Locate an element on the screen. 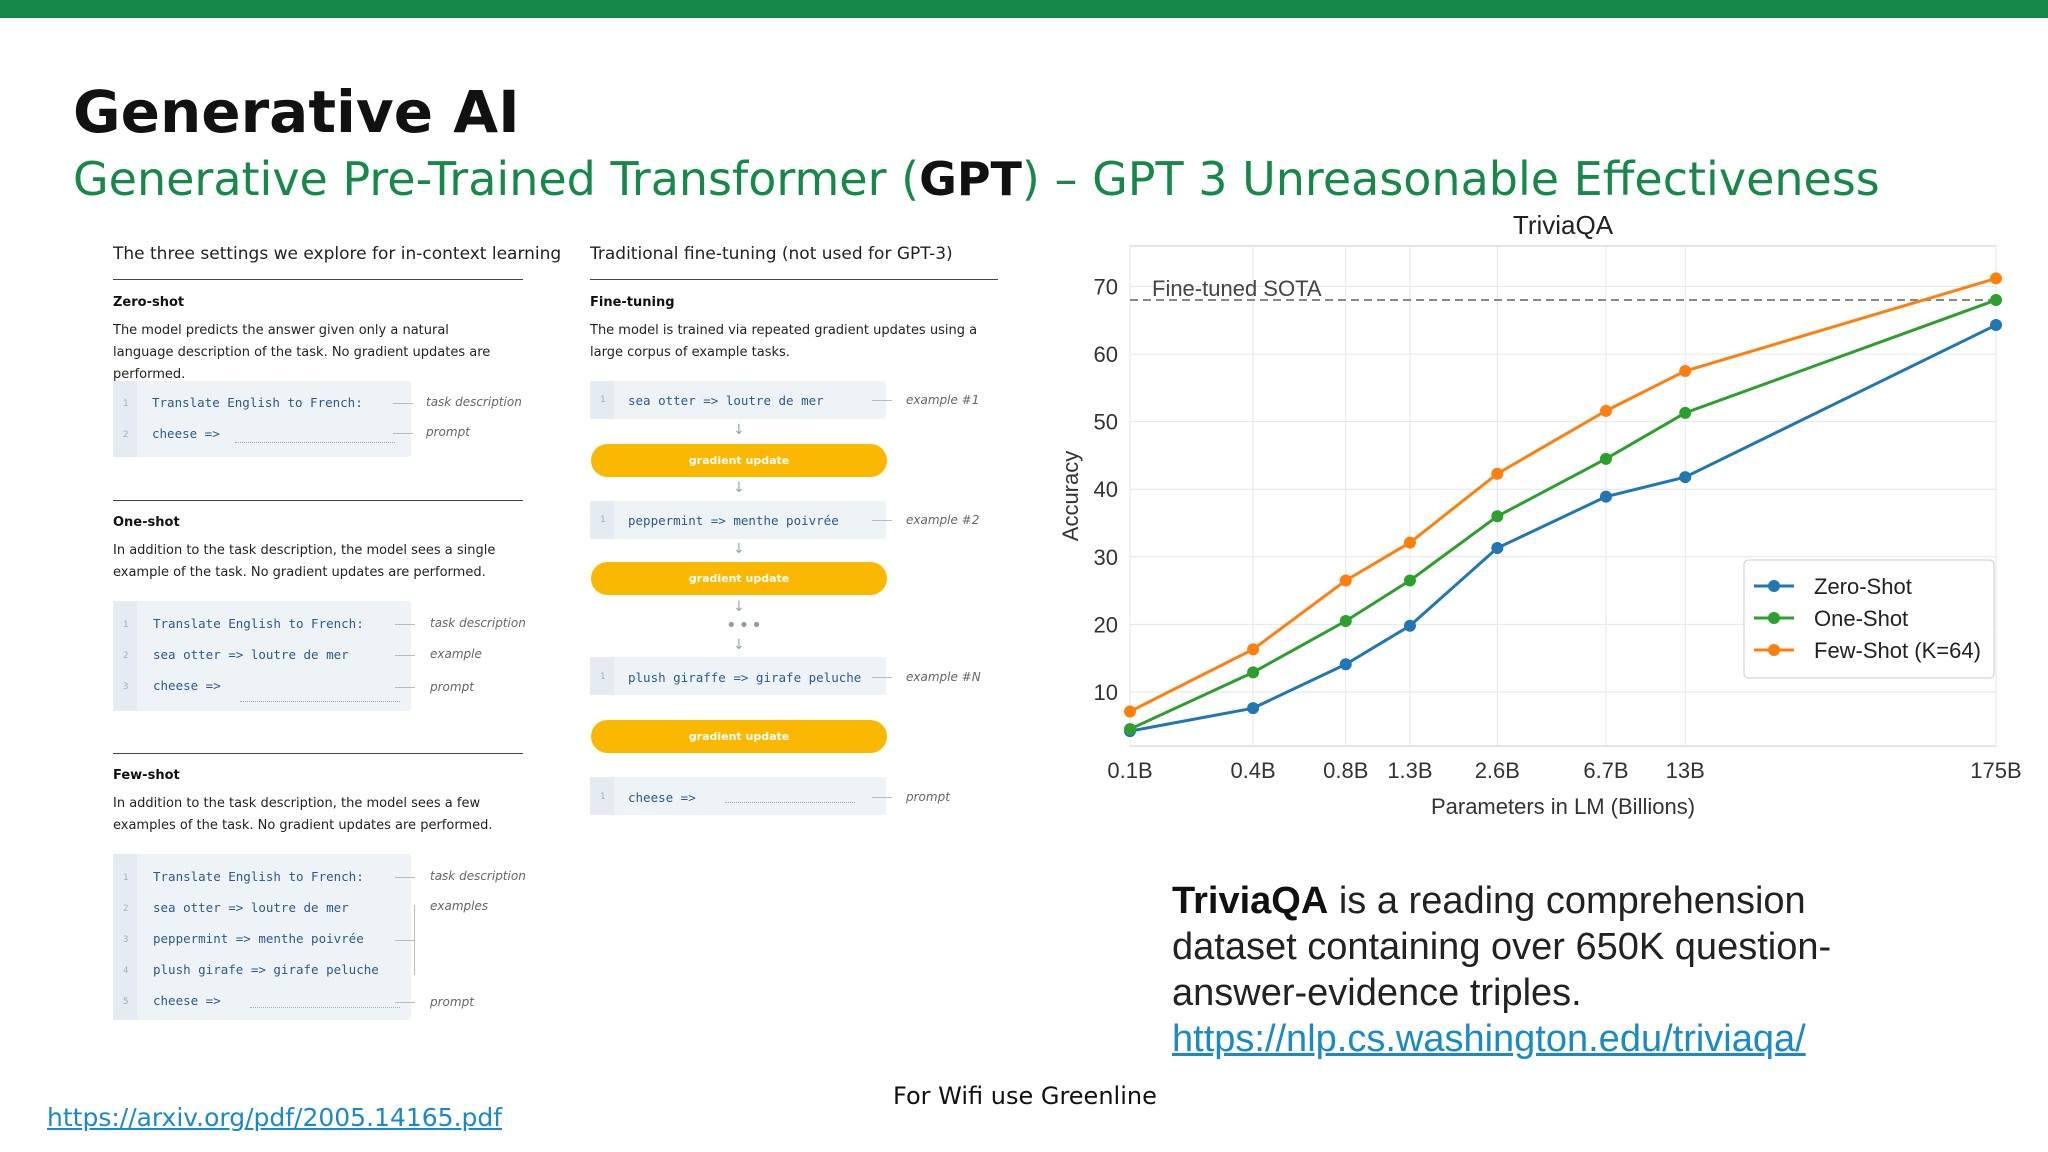 The width and height of the screenshot is (2048, 1152). y-tick-label: 20 is located at coordinates (1106, 624).